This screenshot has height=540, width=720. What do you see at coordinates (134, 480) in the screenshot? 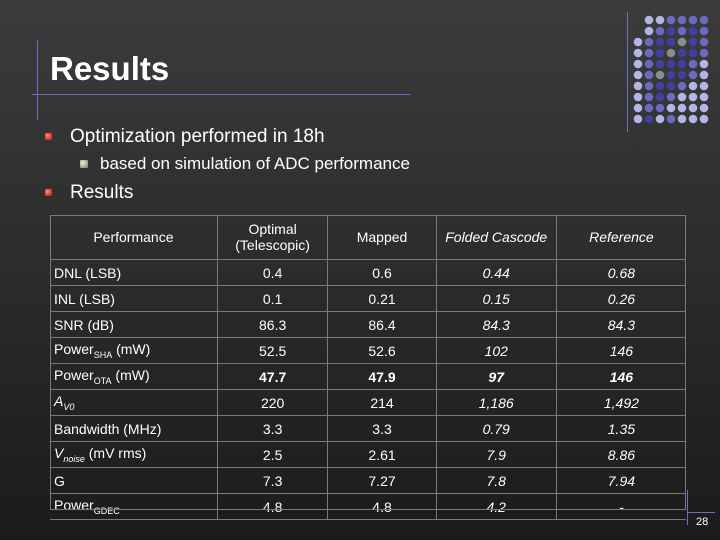
I see `row-label: G` at bounding box center [134, 480].